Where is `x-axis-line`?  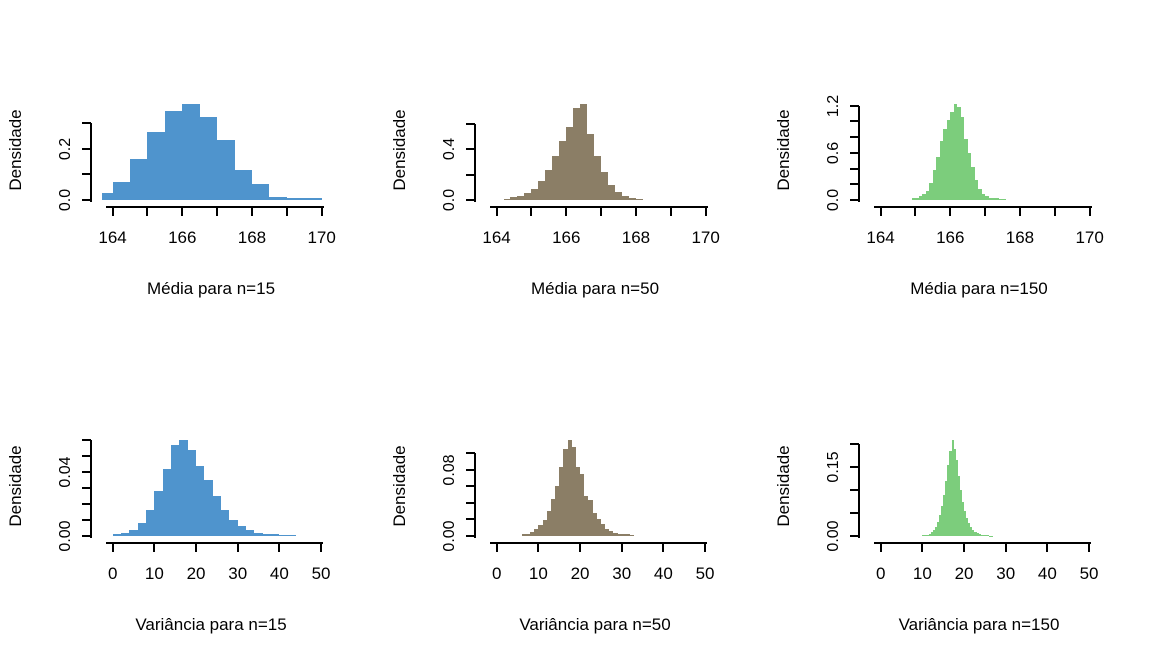
x-axis-line is located at coordinates (982, 543).